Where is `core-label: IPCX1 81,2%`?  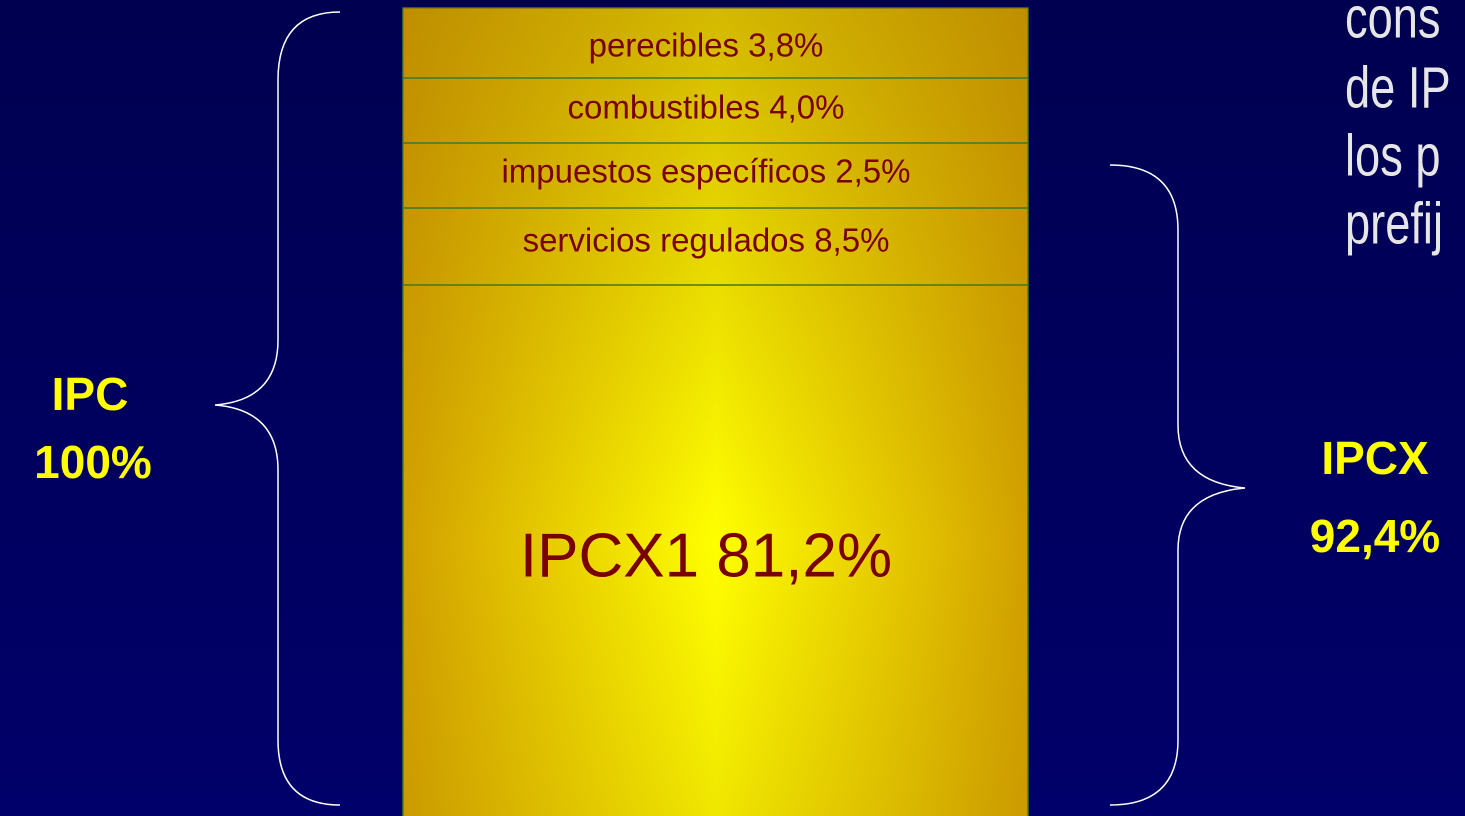
core-label: IPCX1 81,2% is located at coordinates (706, 555).